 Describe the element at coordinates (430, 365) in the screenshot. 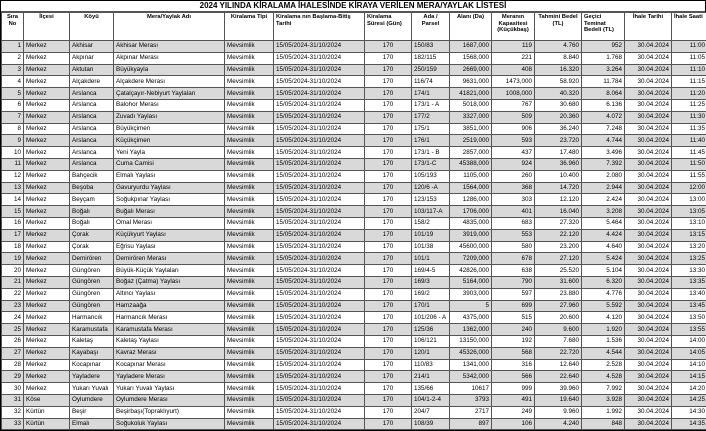

I see `cell-ada-parsel: 110/83` at that location.